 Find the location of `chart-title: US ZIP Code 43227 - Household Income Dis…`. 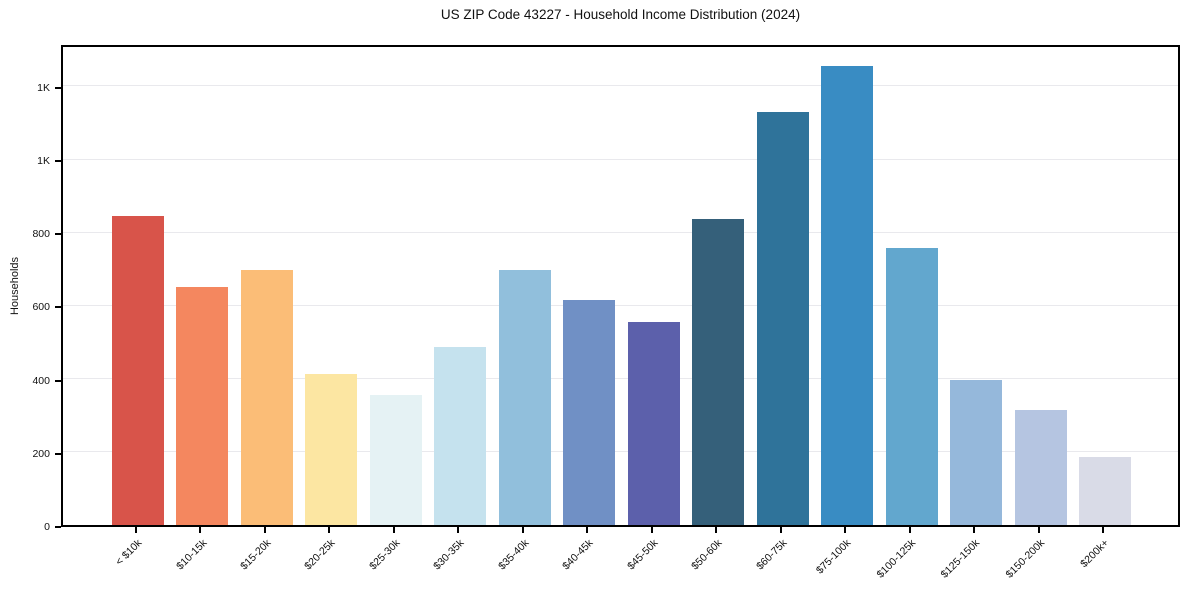

chart-title: US ZIP Code 43227 - Household Income Dis… is located at coordinates (620, 14).